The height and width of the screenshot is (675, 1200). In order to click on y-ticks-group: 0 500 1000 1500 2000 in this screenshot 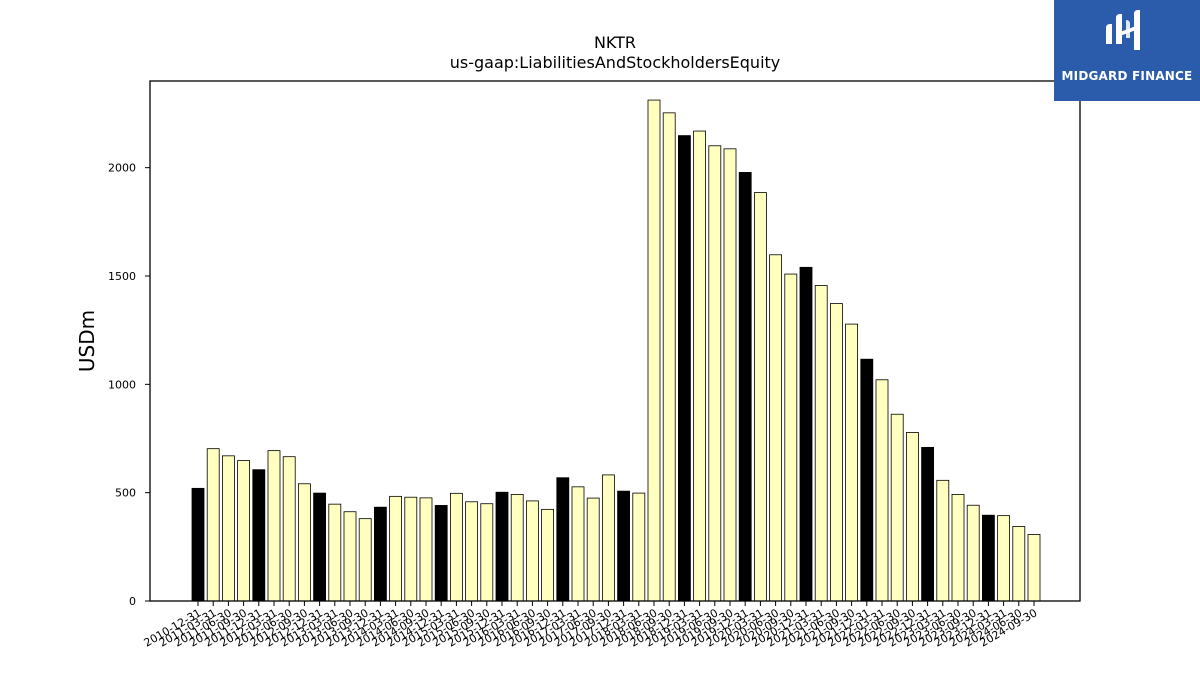, I will do `click(129, 385)`.